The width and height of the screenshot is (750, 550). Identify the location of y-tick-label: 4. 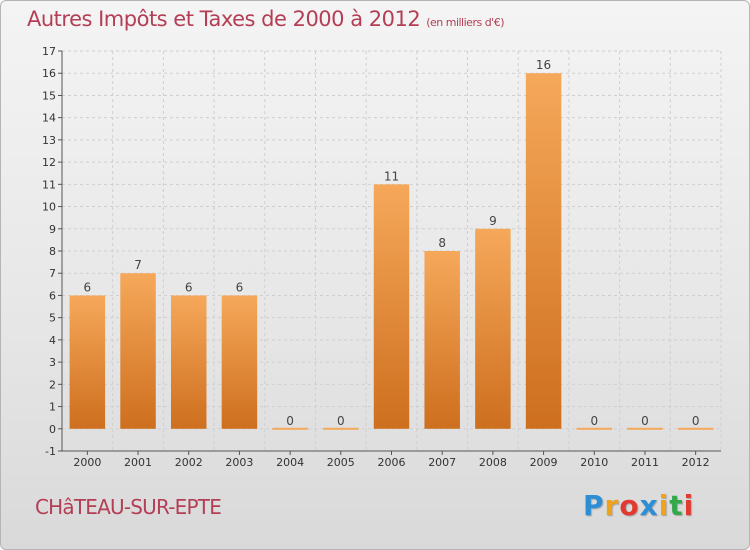
(52, 340).